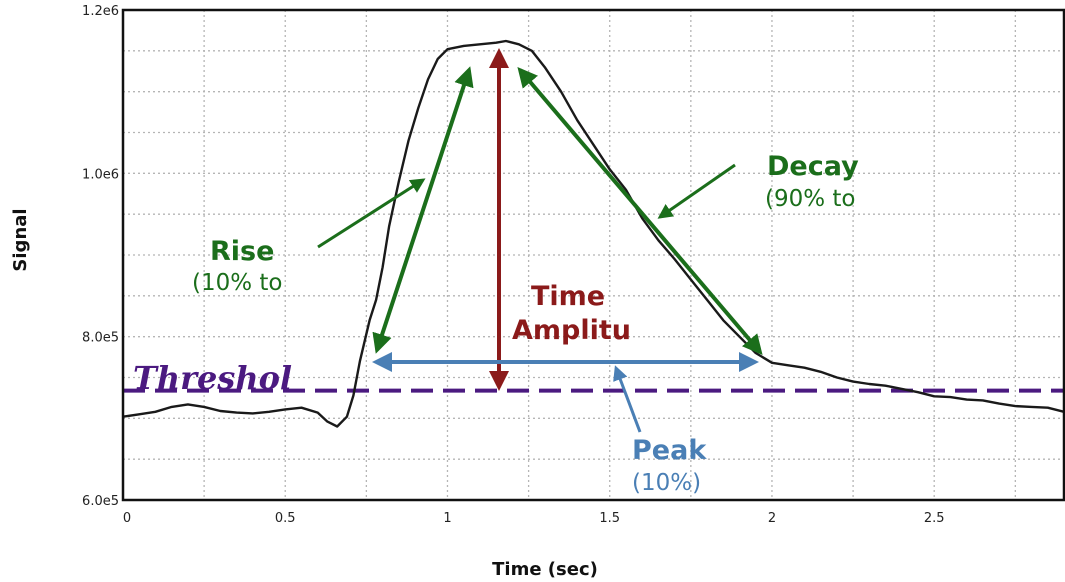 The image size is (1065, 582). What do you see at coordinates (285, 518) in the screenshot?
I see `x-tick-label: 0.5` at bounding box center [285, 518].